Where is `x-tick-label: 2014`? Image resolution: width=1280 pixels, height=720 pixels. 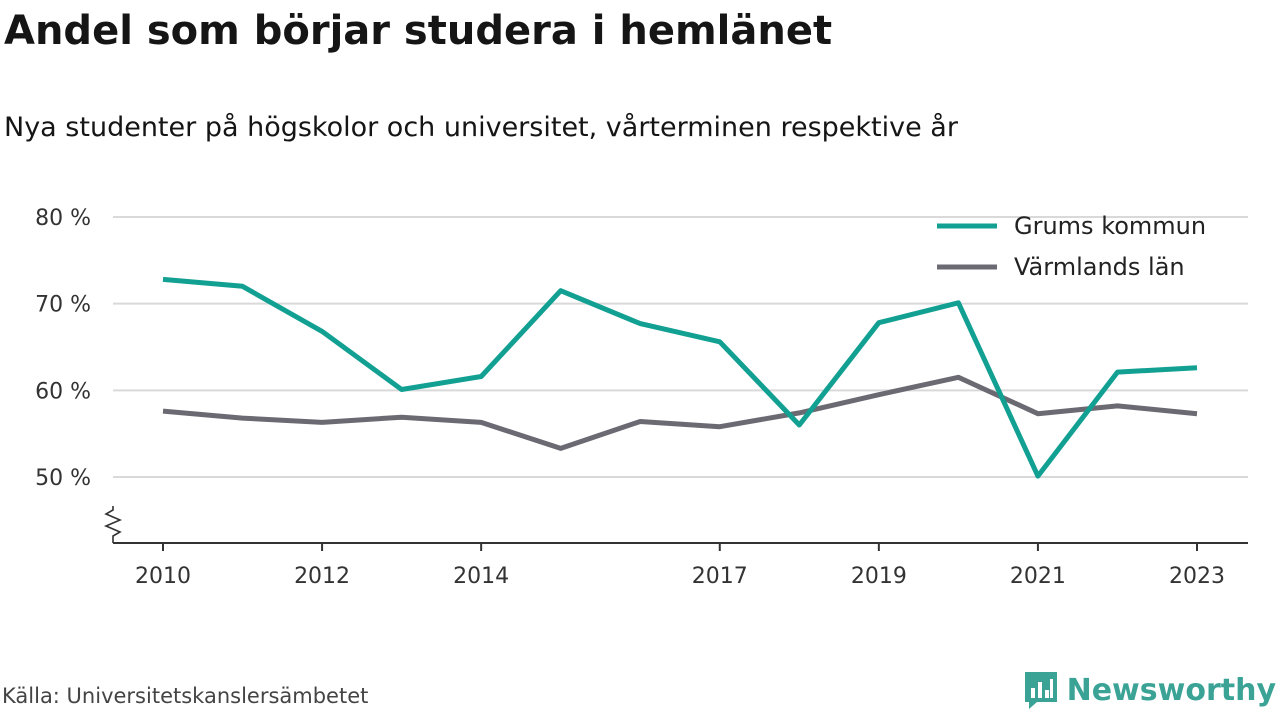
x-tick-label: 2014 is located at coordinates (481, 576).